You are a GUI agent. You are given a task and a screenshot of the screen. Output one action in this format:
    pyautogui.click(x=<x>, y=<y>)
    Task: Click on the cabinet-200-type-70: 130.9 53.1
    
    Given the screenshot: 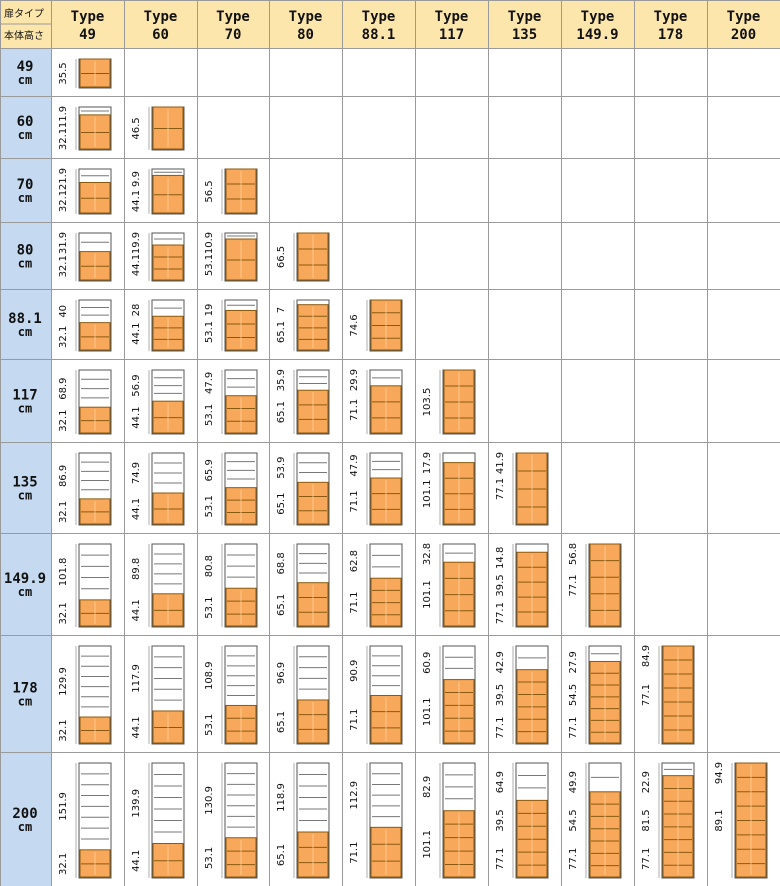 What is the action you would take?
    pyautogui.click(x=231, y=820)
    